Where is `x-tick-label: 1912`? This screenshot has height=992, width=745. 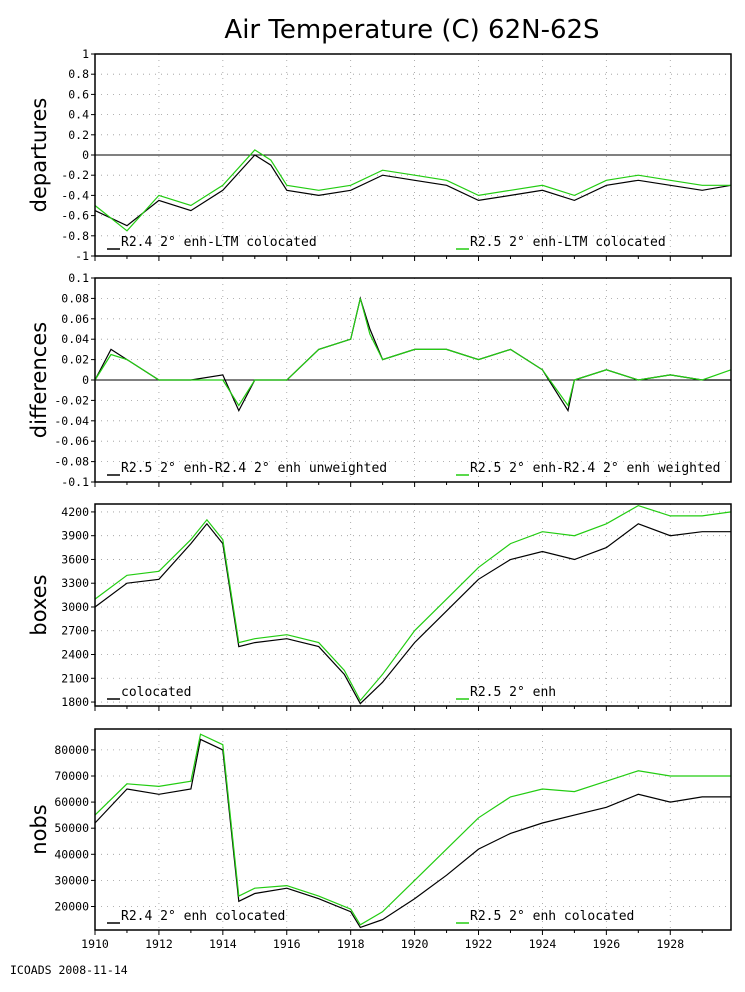 x-tick-label: 1912 is located at coordinates (159, 944).